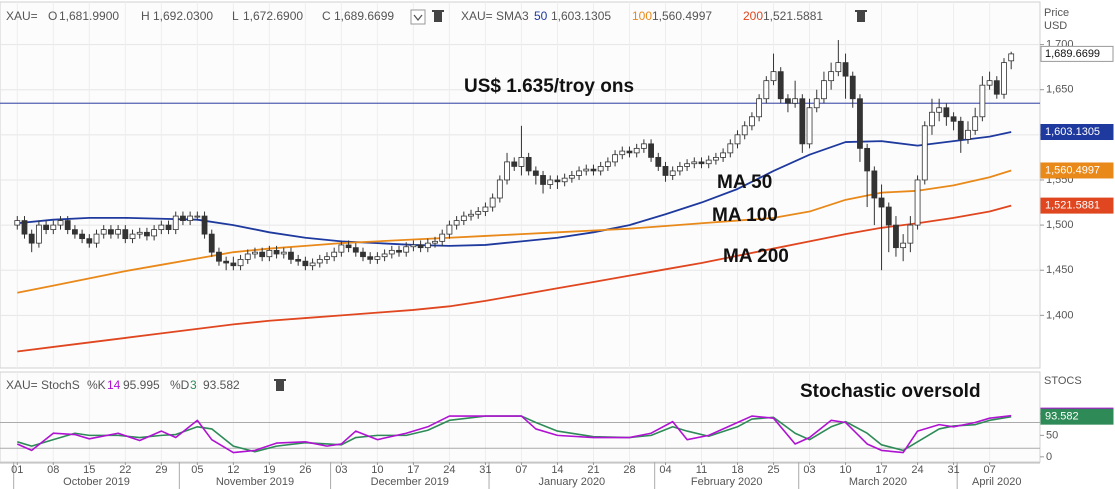 The width and height of the screenshot is (1115, 489). I want to click on stoch-value: 95.995, so click(141, 385).